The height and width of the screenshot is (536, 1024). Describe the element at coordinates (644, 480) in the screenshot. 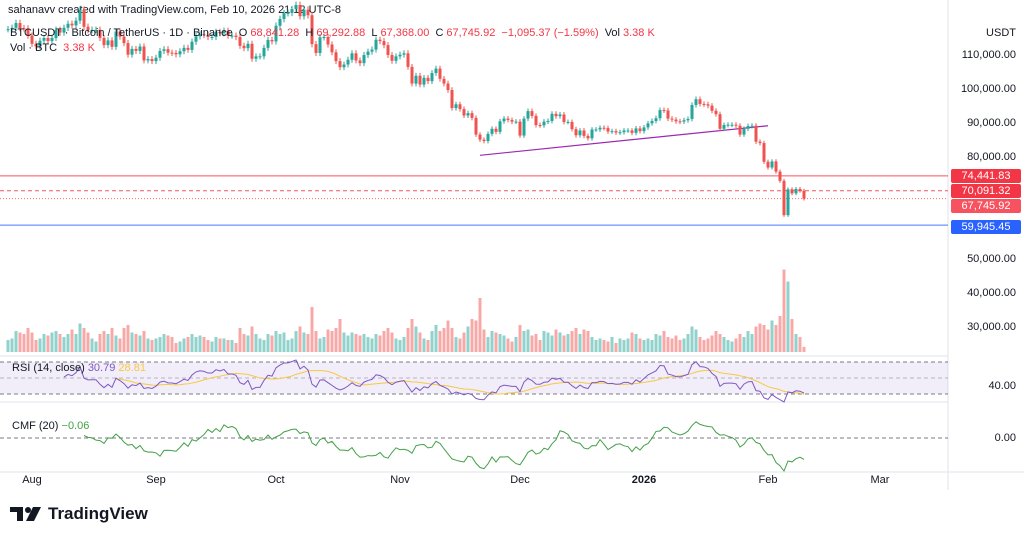

I see `time-axis-label: 2026` at that location.